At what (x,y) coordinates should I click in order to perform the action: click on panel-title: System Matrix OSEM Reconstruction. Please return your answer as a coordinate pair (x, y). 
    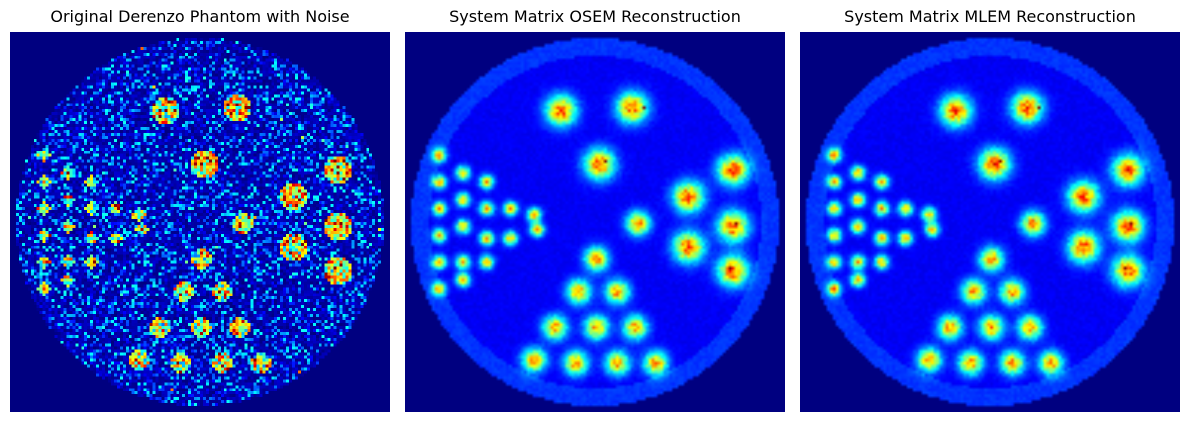
    Looking at the image, I should click on (595, 16).